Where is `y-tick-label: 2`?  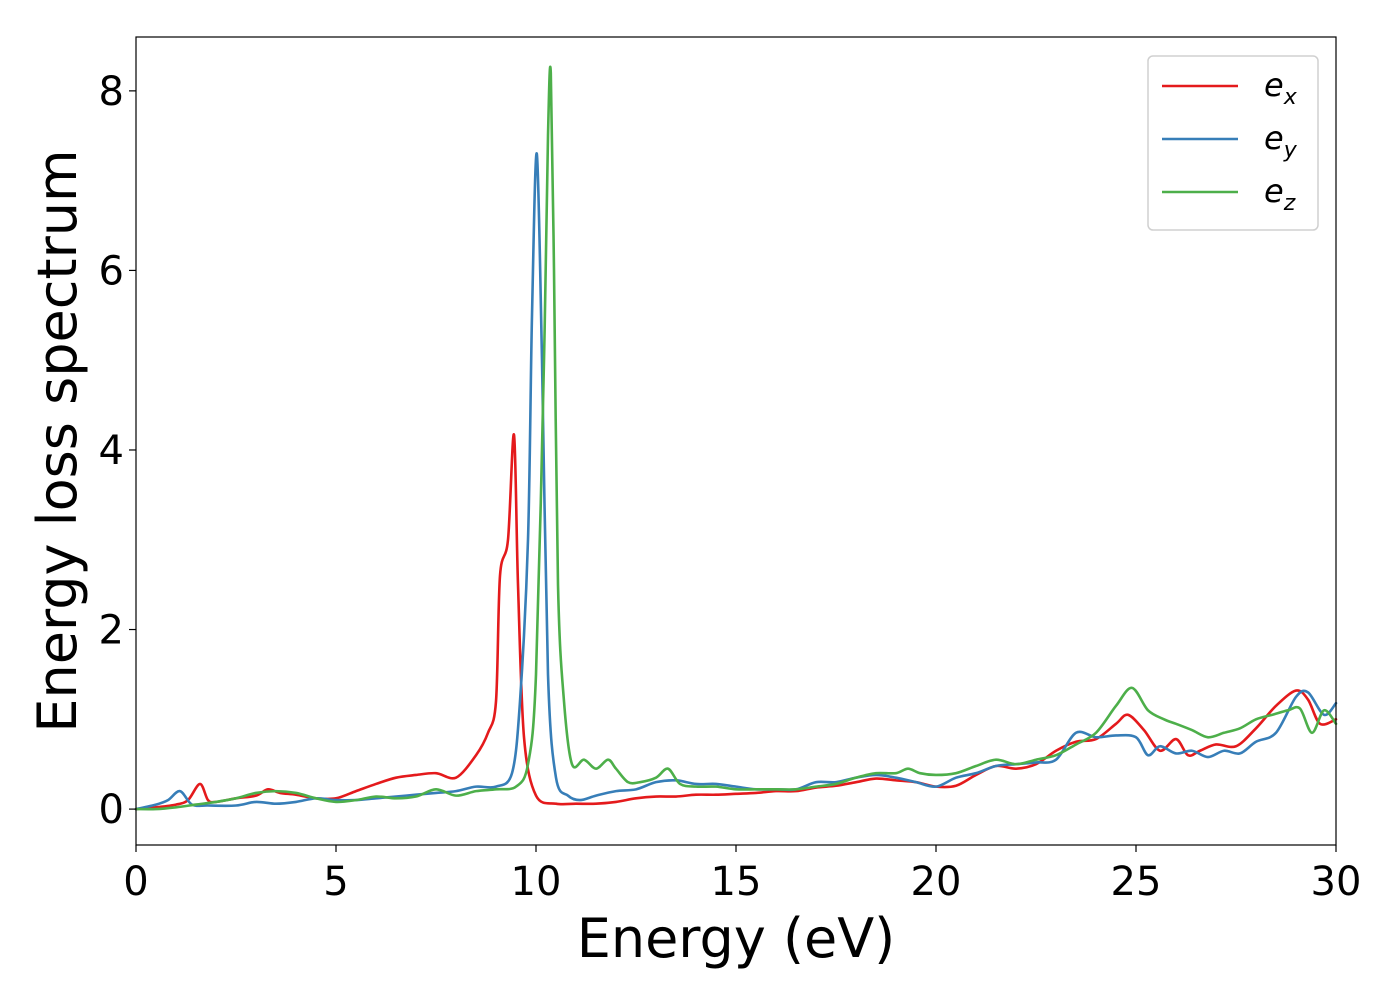
y-tick-label: 2 is located at coordinates (111, 631).